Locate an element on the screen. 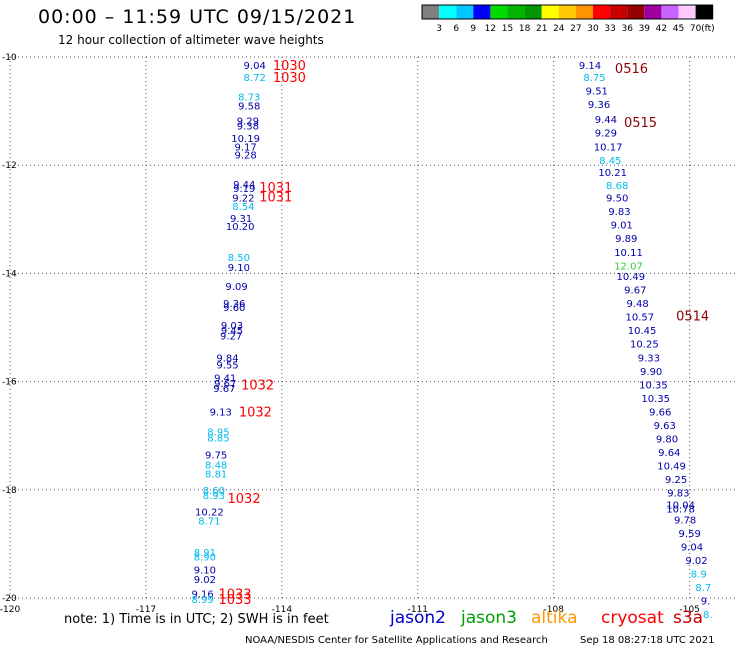  colorbar-label: 18 is located at coordinates (525, 29).